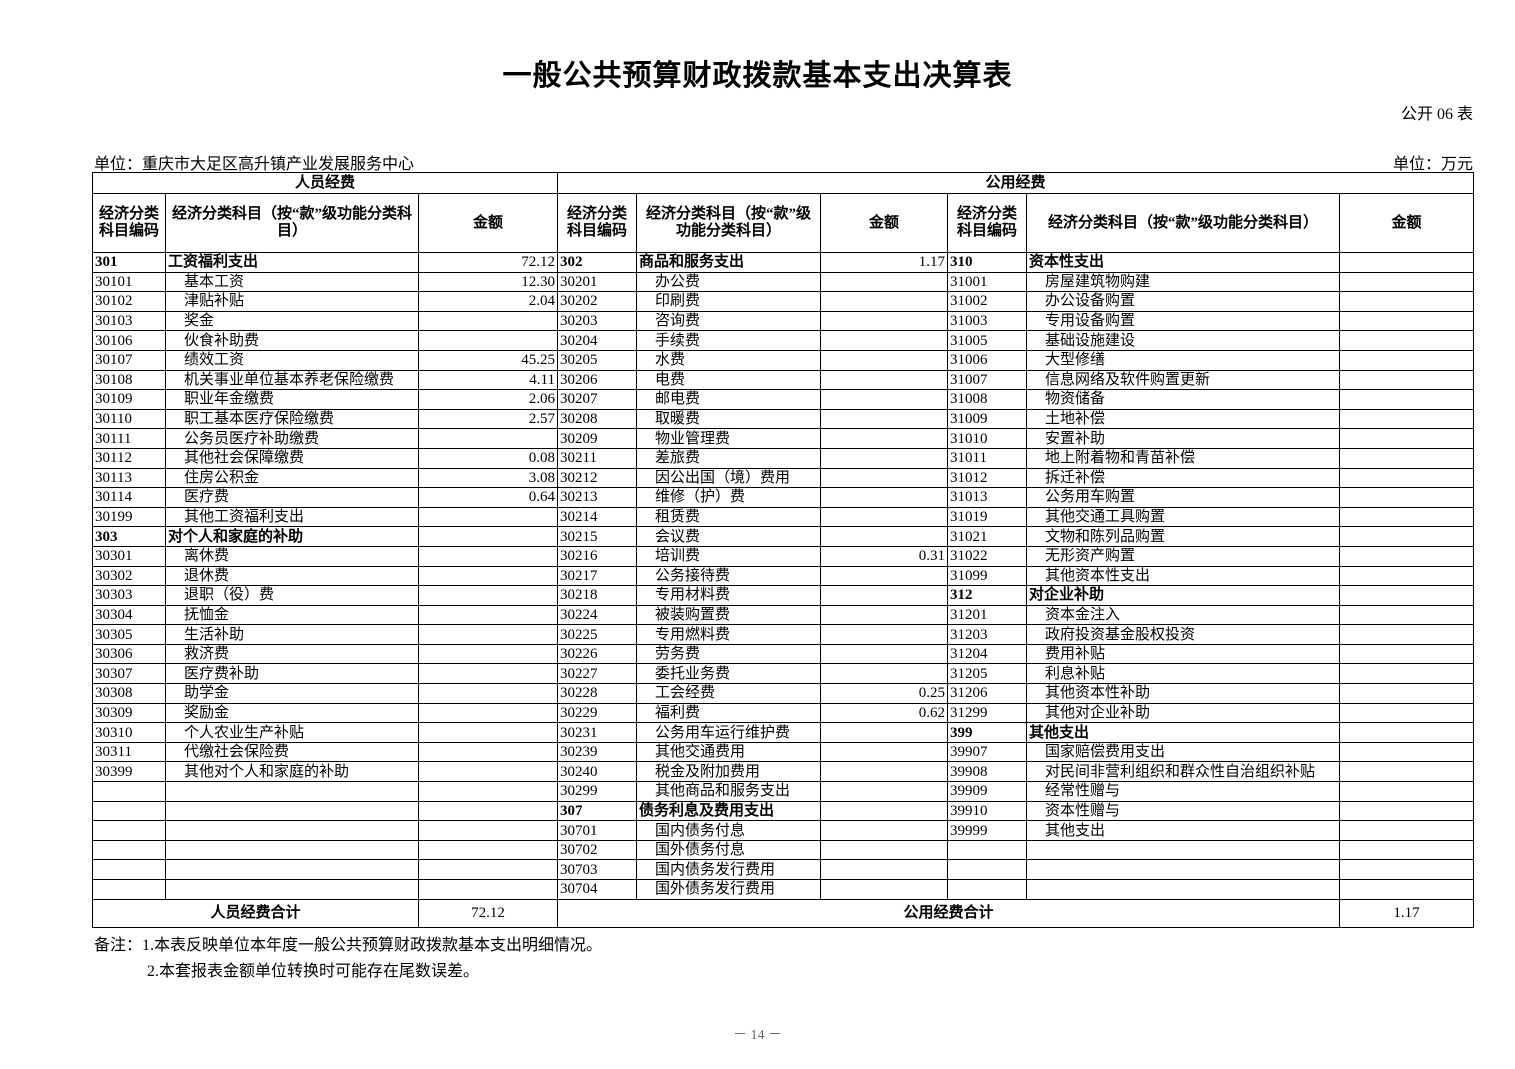  I want to click on code-cell: 39909, so click(987, 791).